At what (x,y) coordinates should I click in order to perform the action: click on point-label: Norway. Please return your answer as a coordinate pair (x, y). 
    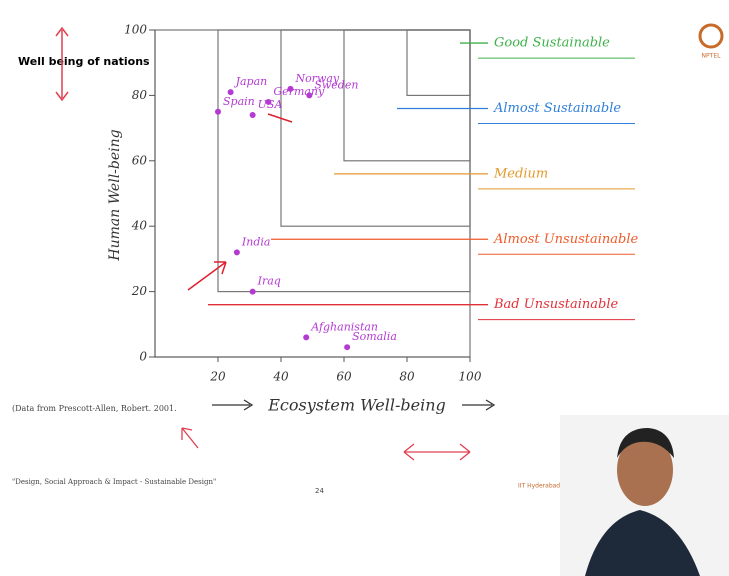
    Looking at the image, I should click on (316, 78).